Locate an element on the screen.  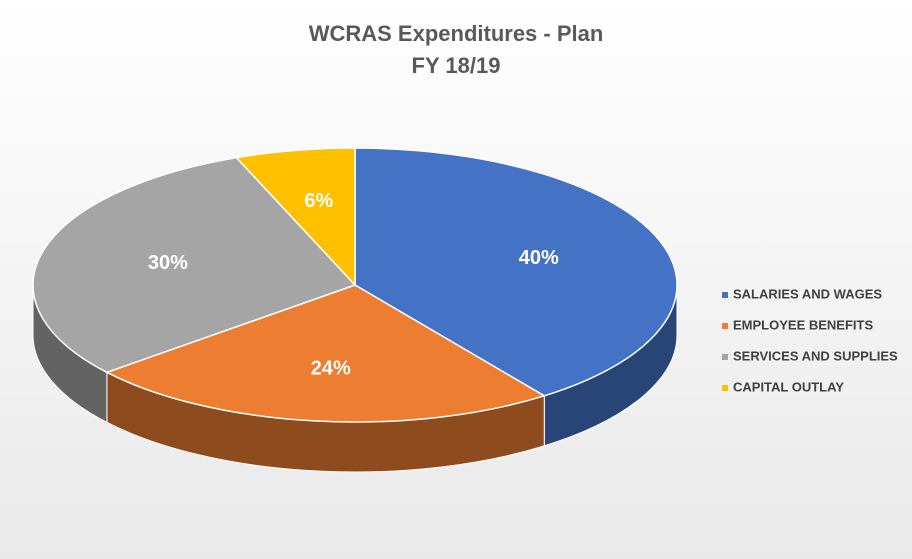
chart-subtitle: FY 18/19 is located at coordinates (456, 65).